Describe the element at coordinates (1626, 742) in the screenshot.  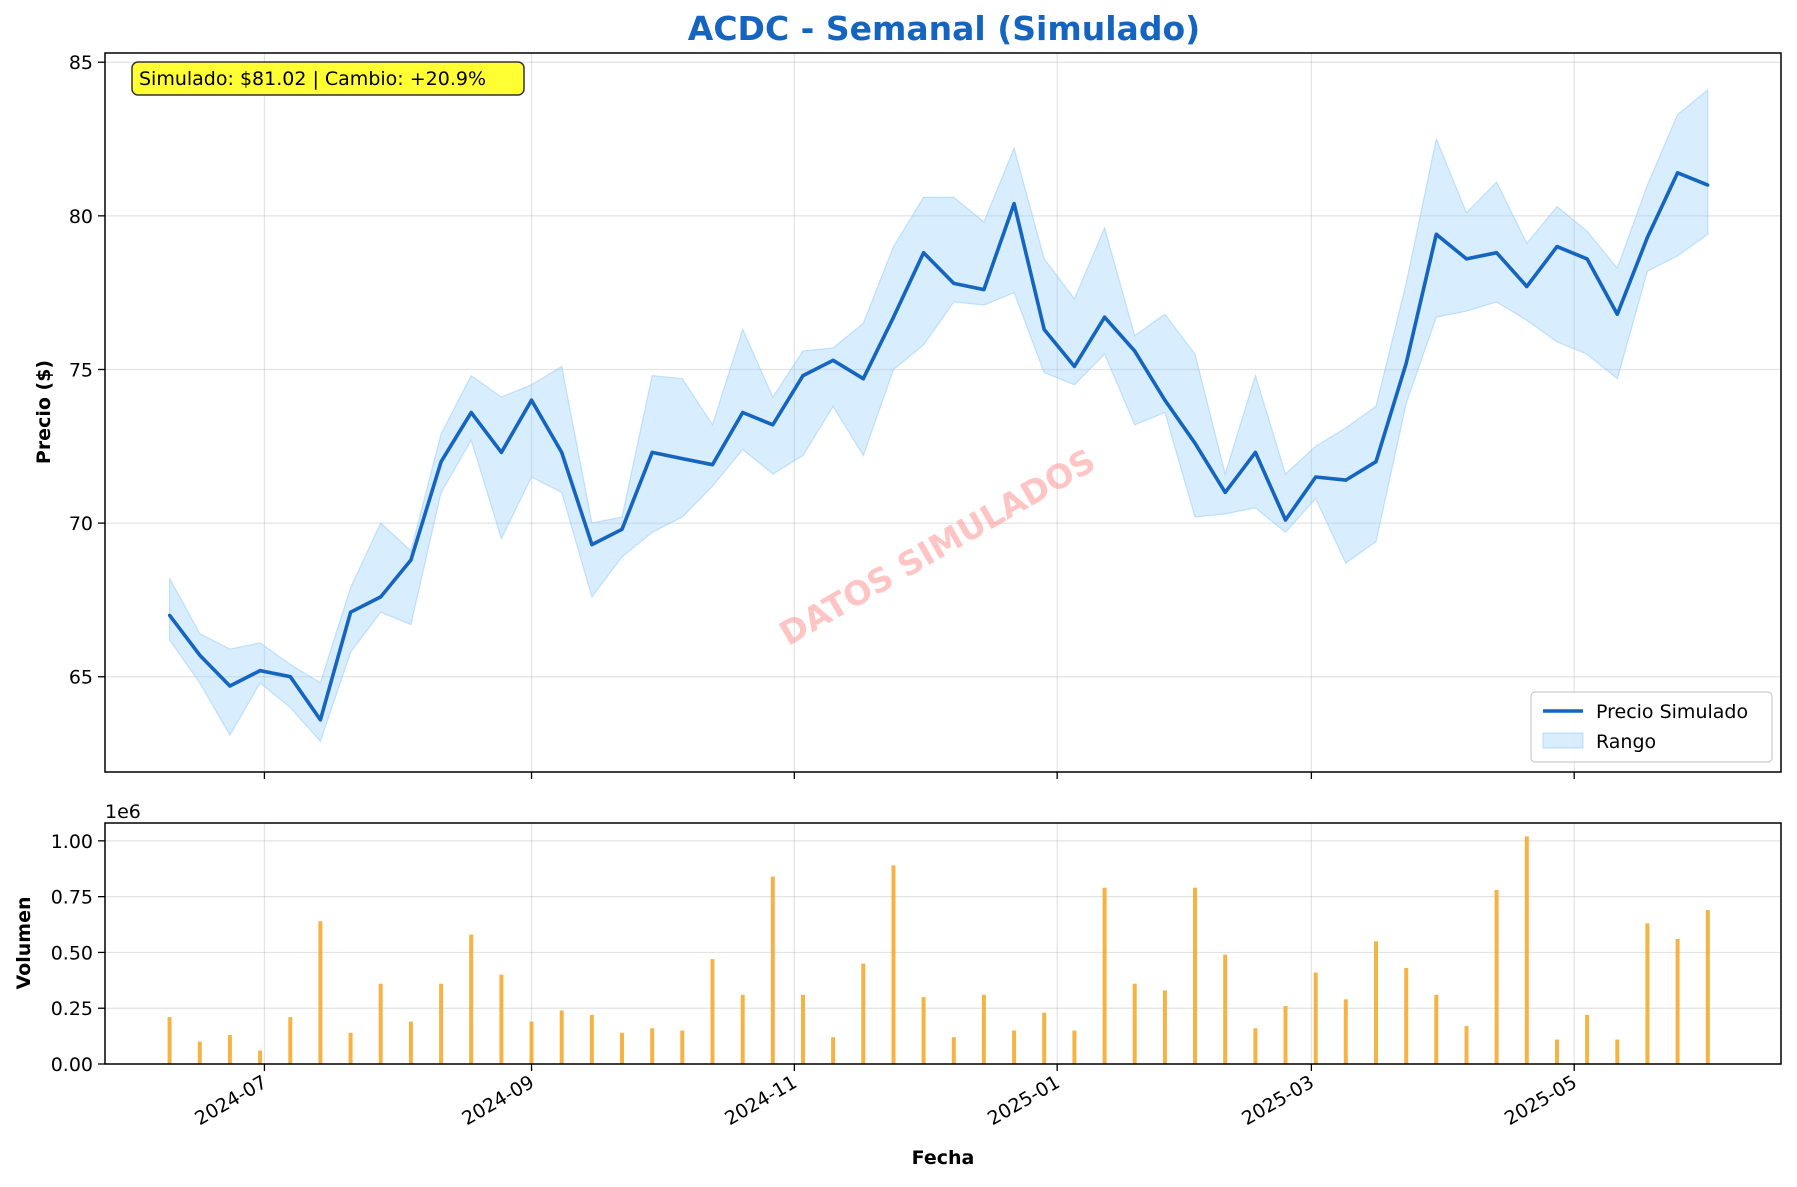
I see `legend-label-range: Rango` at that location.